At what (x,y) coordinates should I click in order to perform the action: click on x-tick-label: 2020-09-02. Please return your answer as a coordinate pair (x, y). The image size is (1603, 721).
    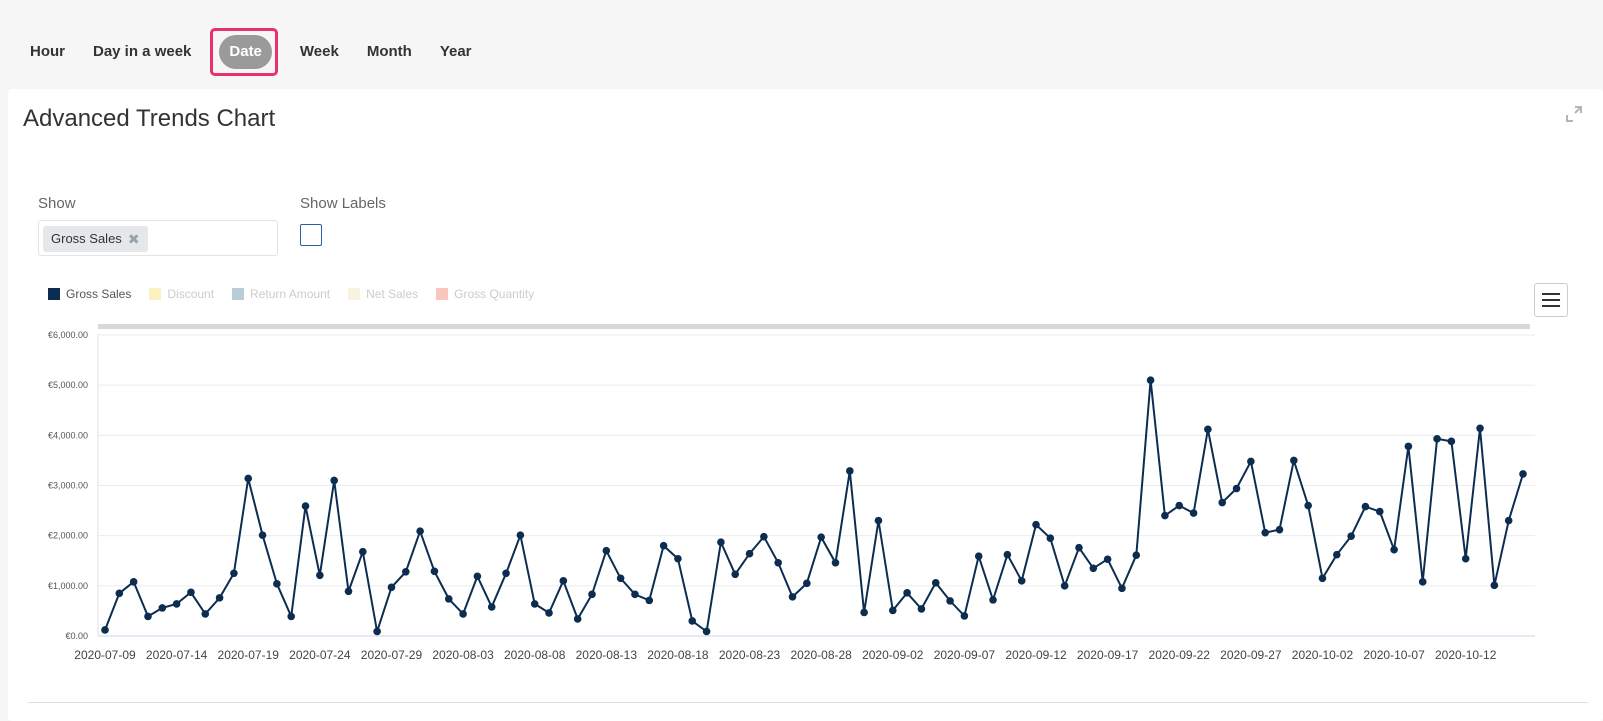
    Looking at the image, I should click on (893, 655).